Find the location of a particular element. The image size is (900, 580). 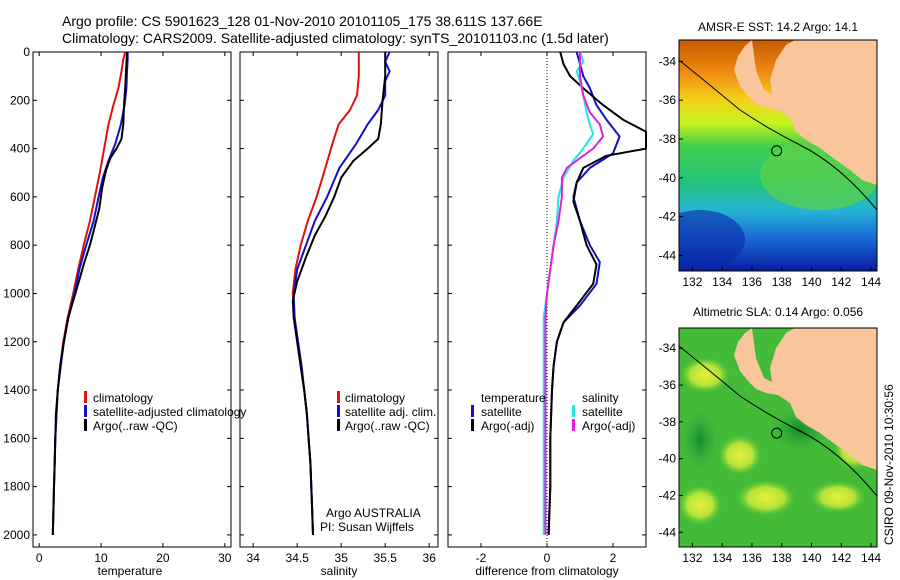

legend-swatch-satellite is located at coordinates (338, 411).